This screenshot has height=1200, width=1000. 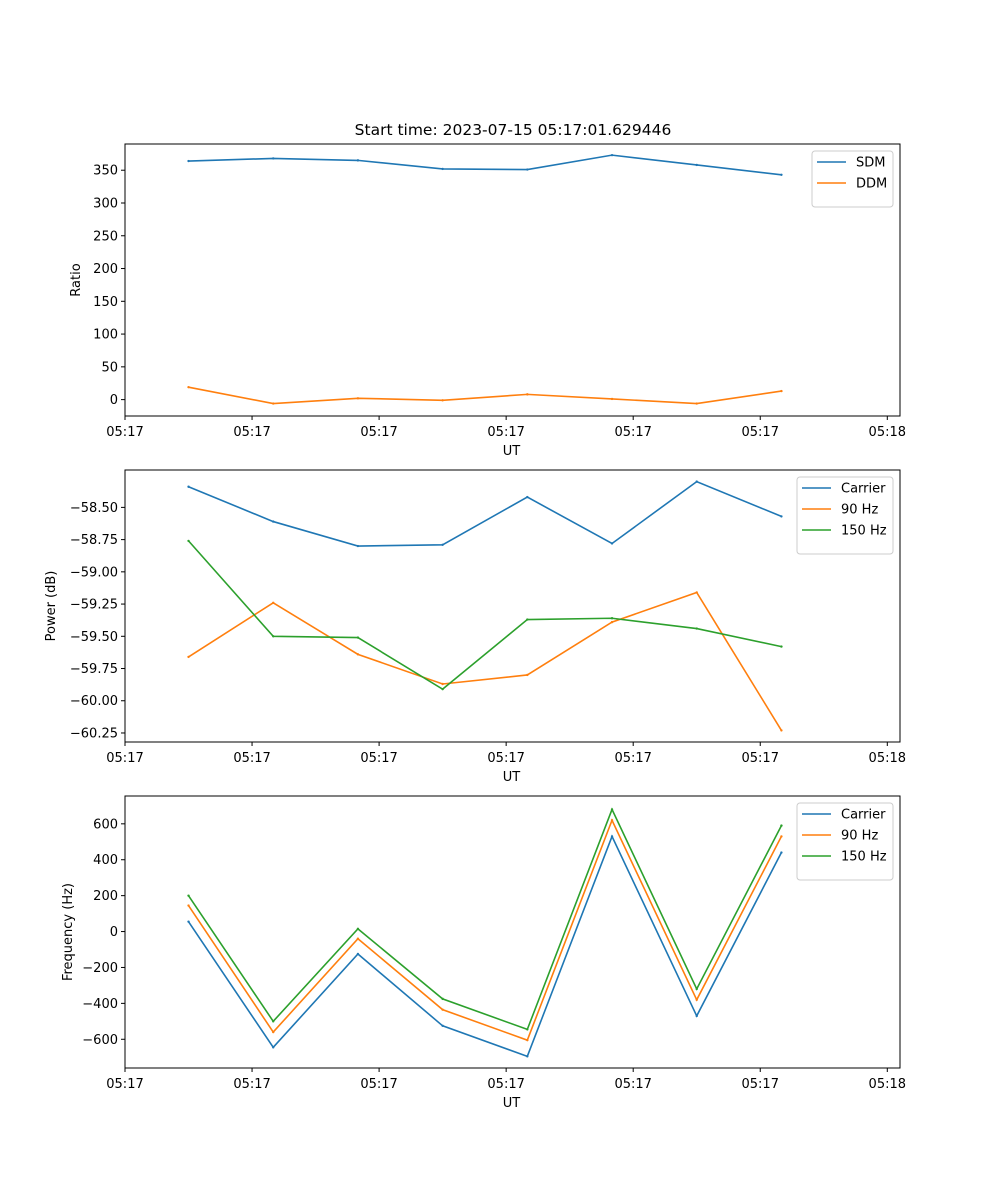 I want to click on series-line-90-hz, so click(x=485, y=661).